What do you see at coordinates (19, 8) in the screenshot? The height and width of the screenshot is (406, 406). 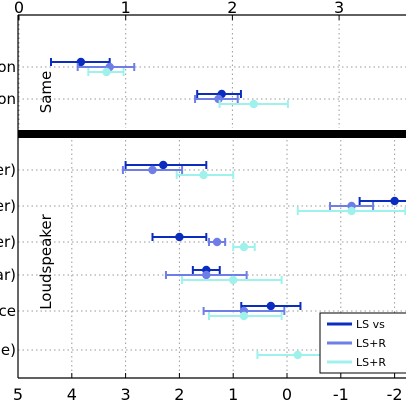 I see `top-tick-label: 0` at bounding box center [19, 8].